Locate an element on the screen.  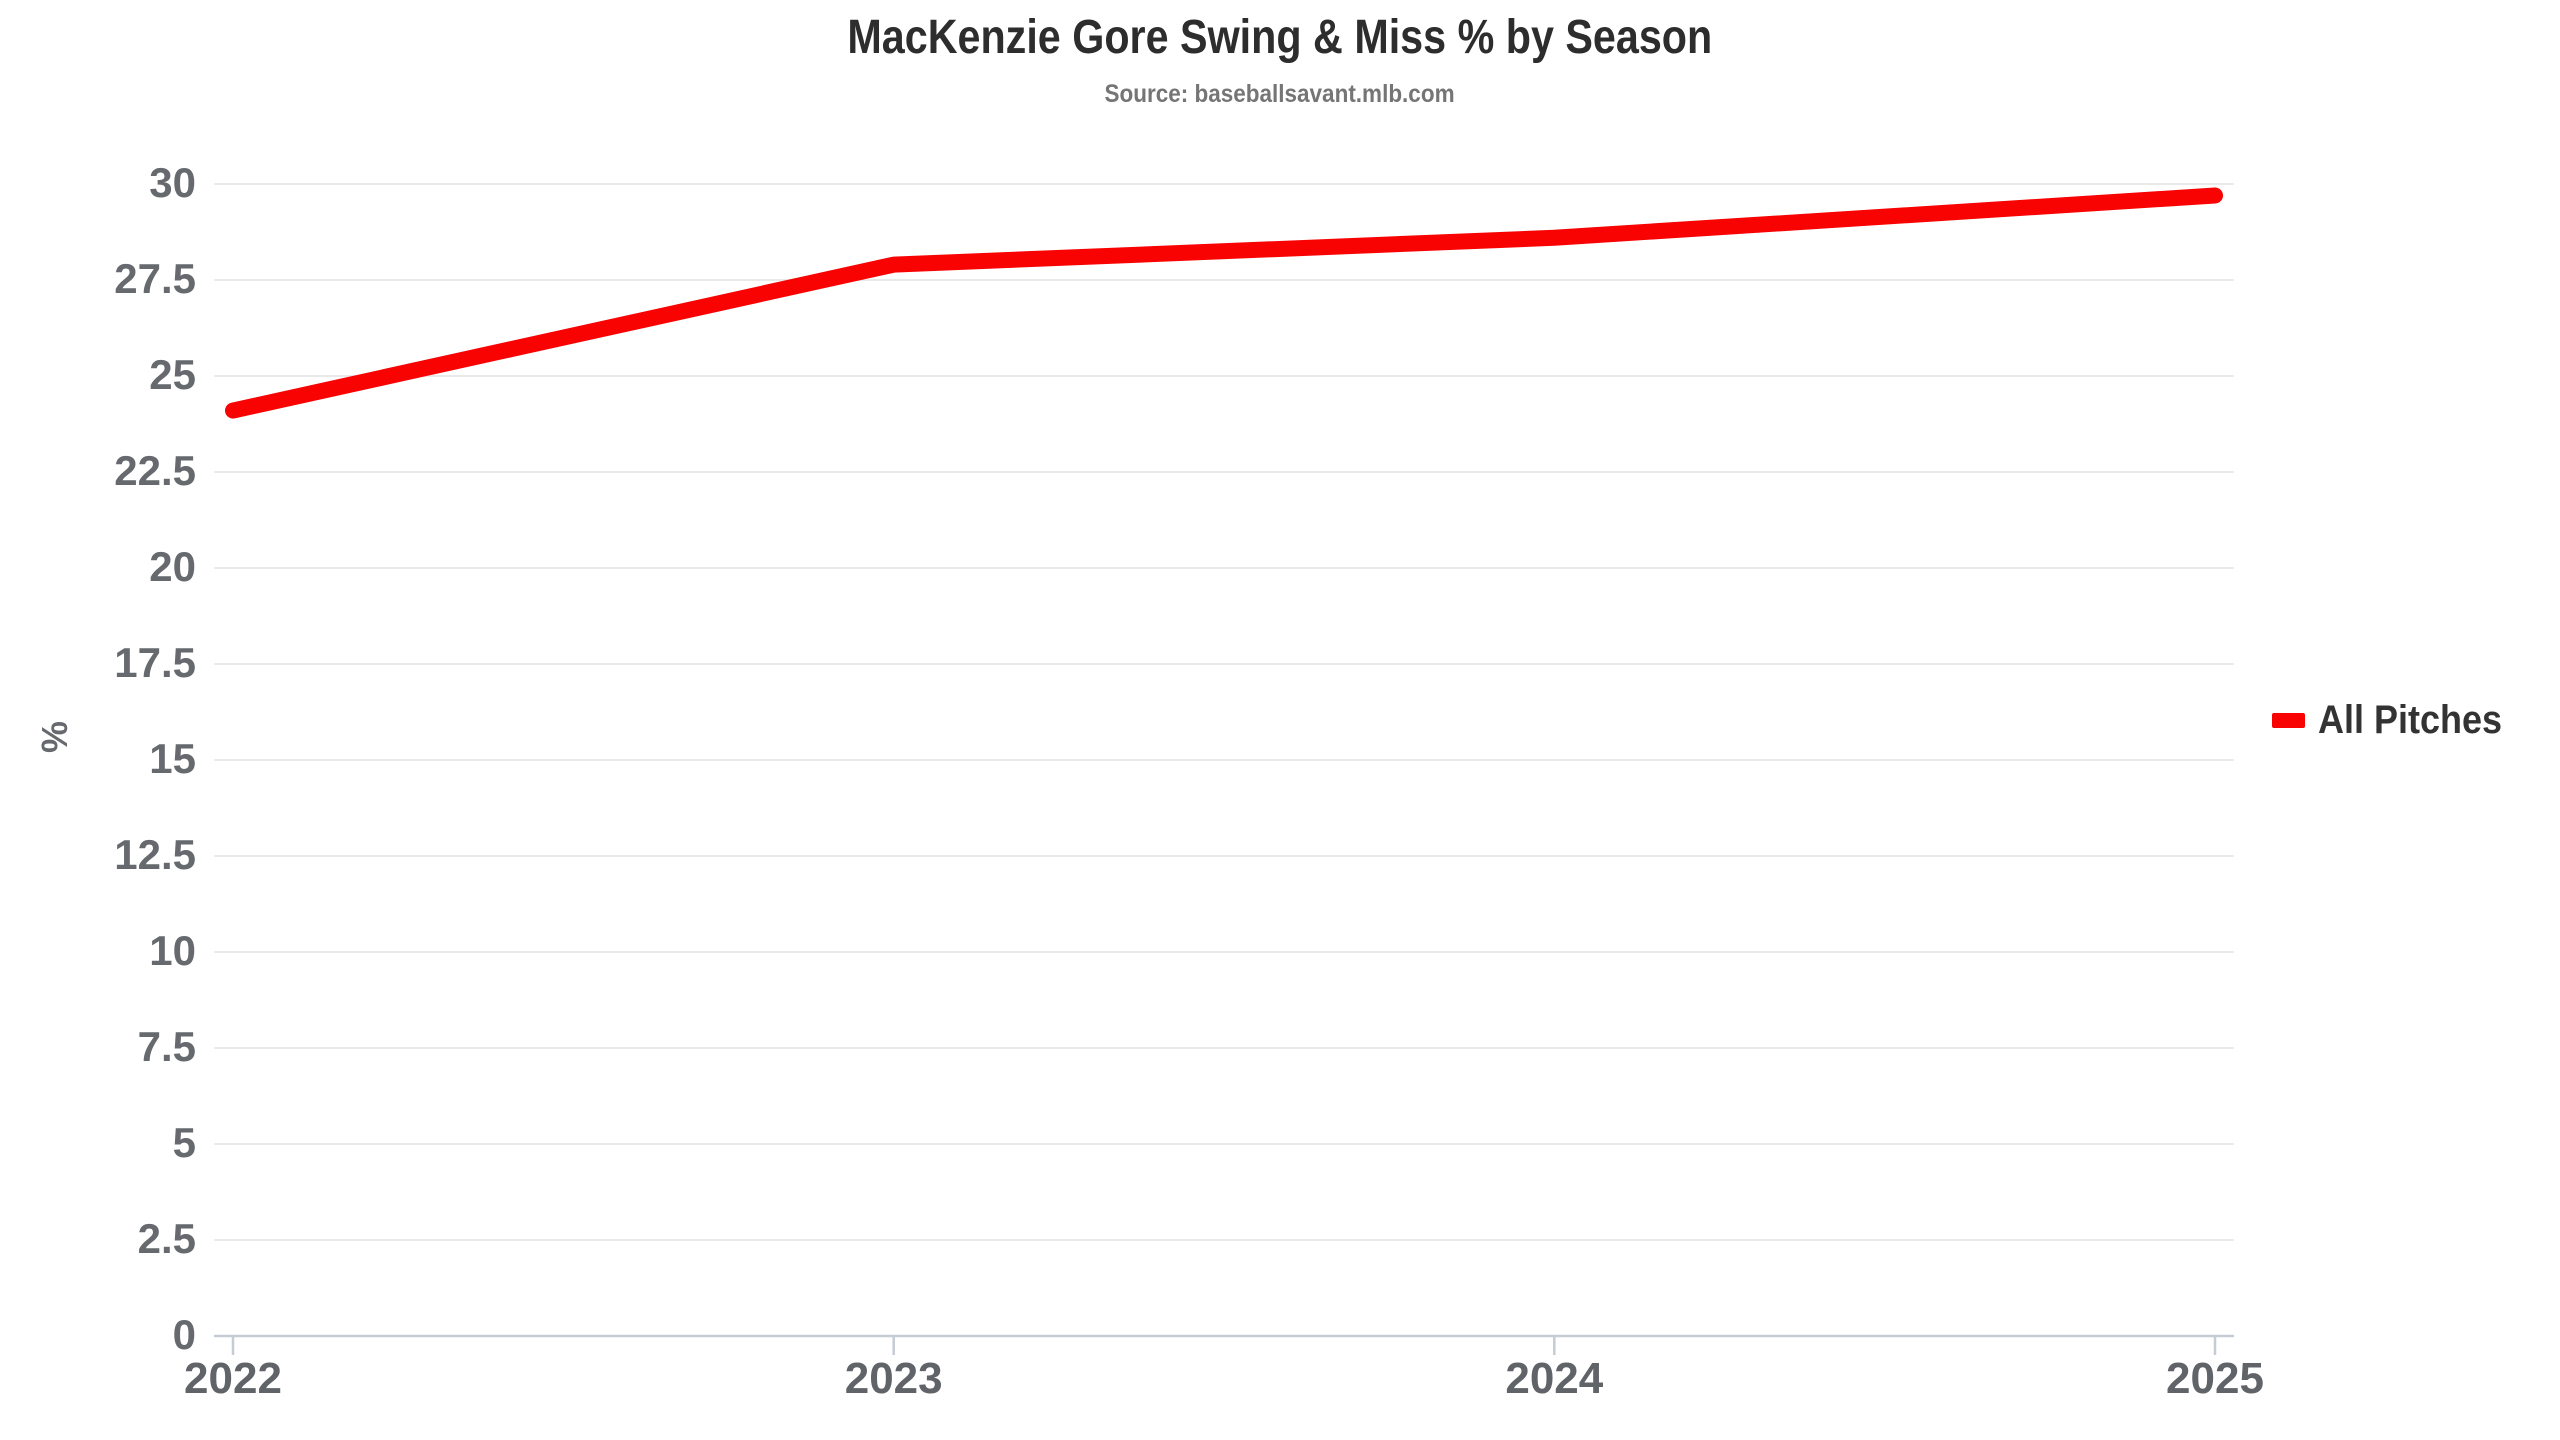
y-tick-label-30: 30 is located at coordinates (172, 183).